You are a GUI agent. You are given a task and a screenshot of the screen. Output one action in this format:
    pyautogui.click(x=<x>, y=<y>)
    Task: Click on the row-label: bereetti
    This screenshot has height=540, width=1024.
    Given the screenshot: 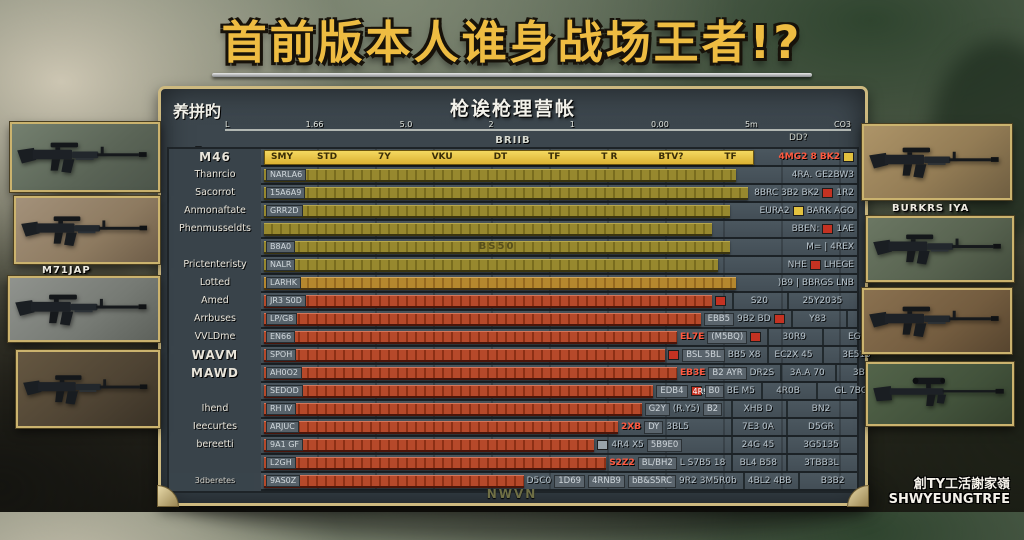 What is the action you would take?
    pyautogui.click(x=215, y=446)
    